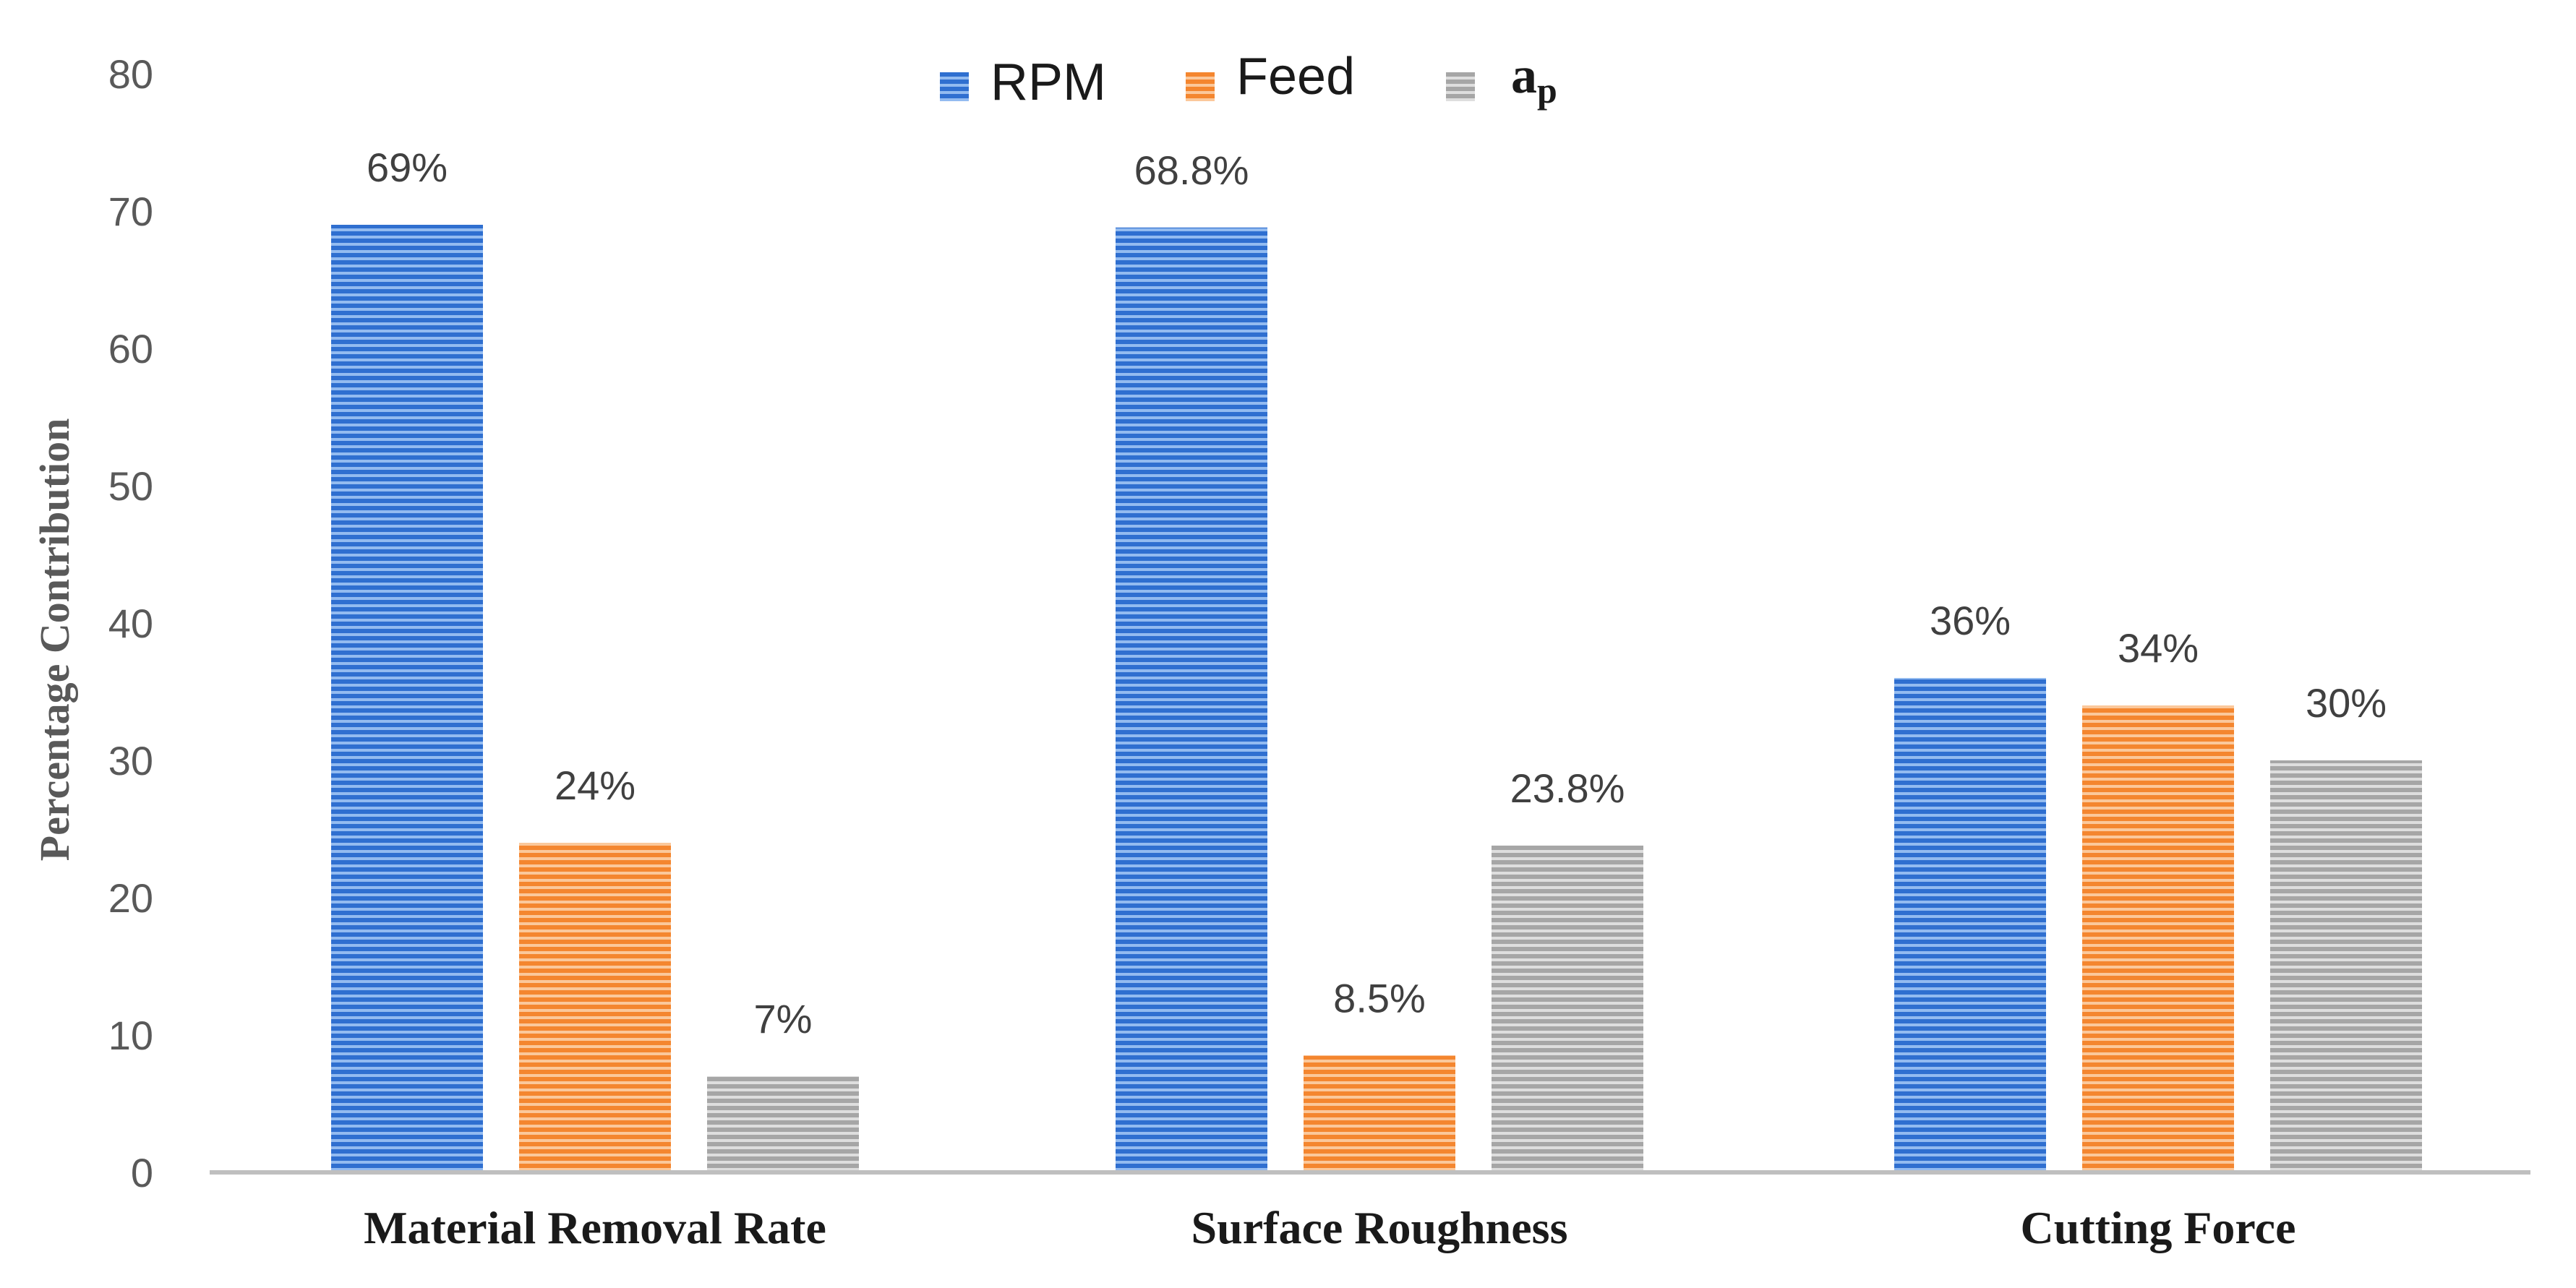 This screenshot has height=1288, width=2576. Describe the element at coordinates (1380, 1113) in the screenshot. I see `bar-surface-roughness-feed` at that location.